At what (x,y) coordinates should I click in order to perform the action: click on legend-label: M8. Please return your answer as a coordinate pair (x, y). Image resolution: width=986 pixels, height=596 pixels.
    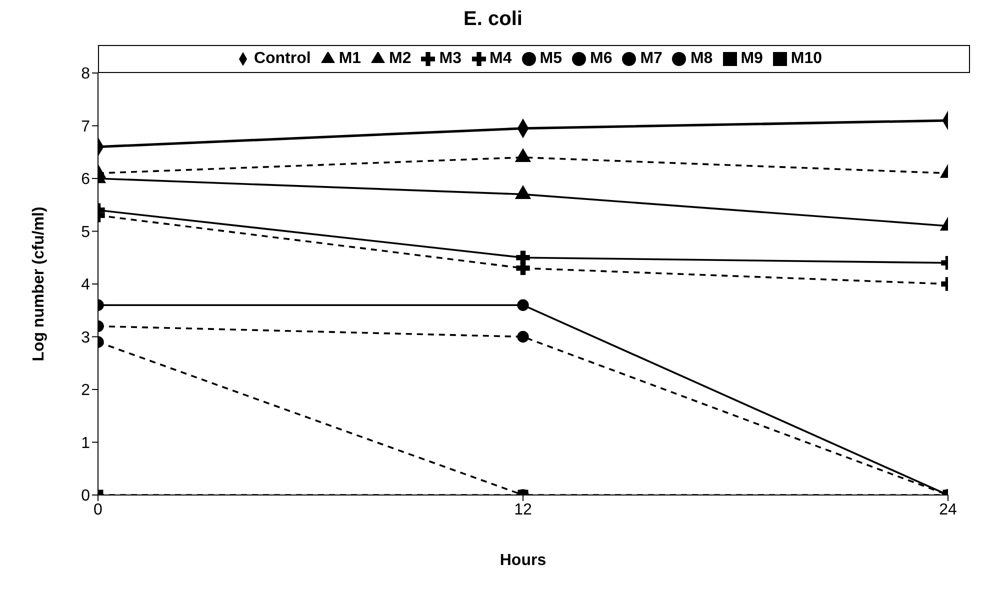
    Looking at the image, I should click on (701, 58).